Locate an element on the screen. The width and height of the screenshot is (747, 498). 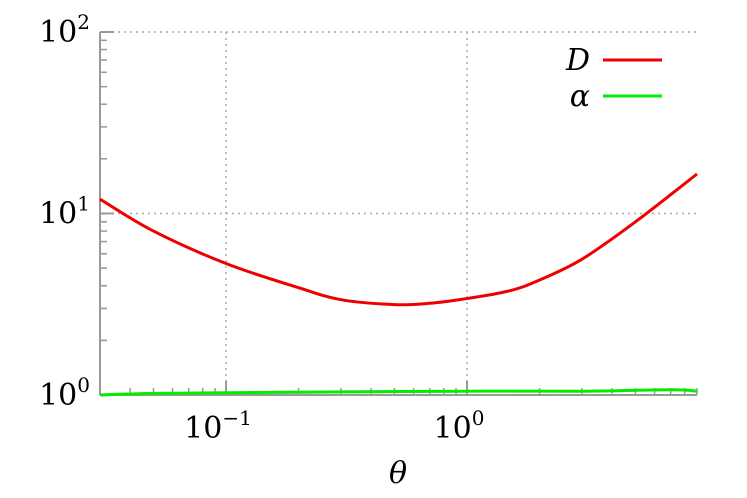
x-tick-label: 10⁰ is located at coordinates (459, 426).